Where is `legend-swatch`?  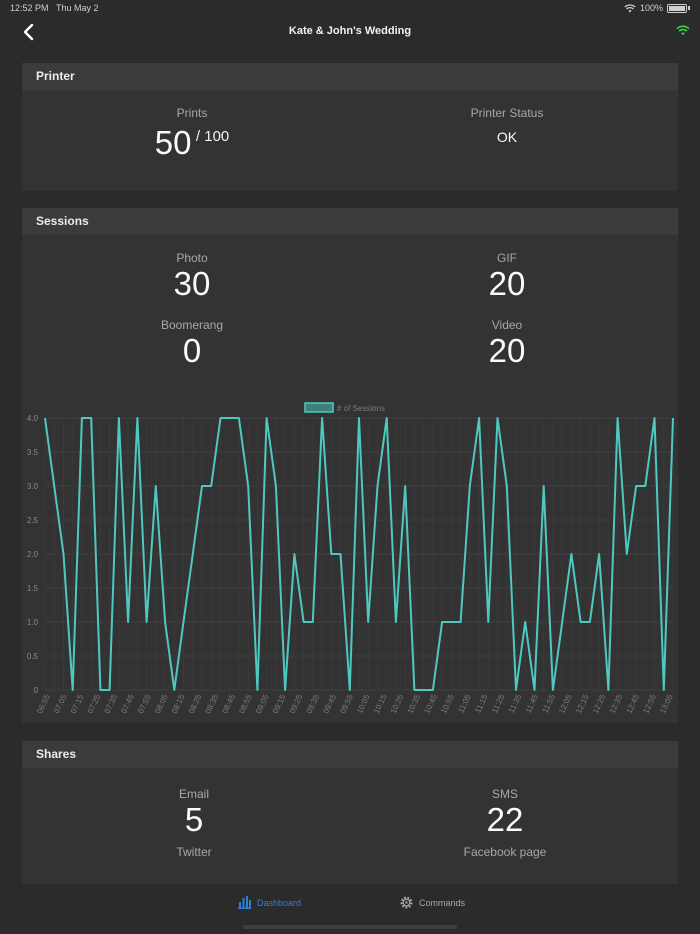 legend-swatch is located at coordinates (319, 407).